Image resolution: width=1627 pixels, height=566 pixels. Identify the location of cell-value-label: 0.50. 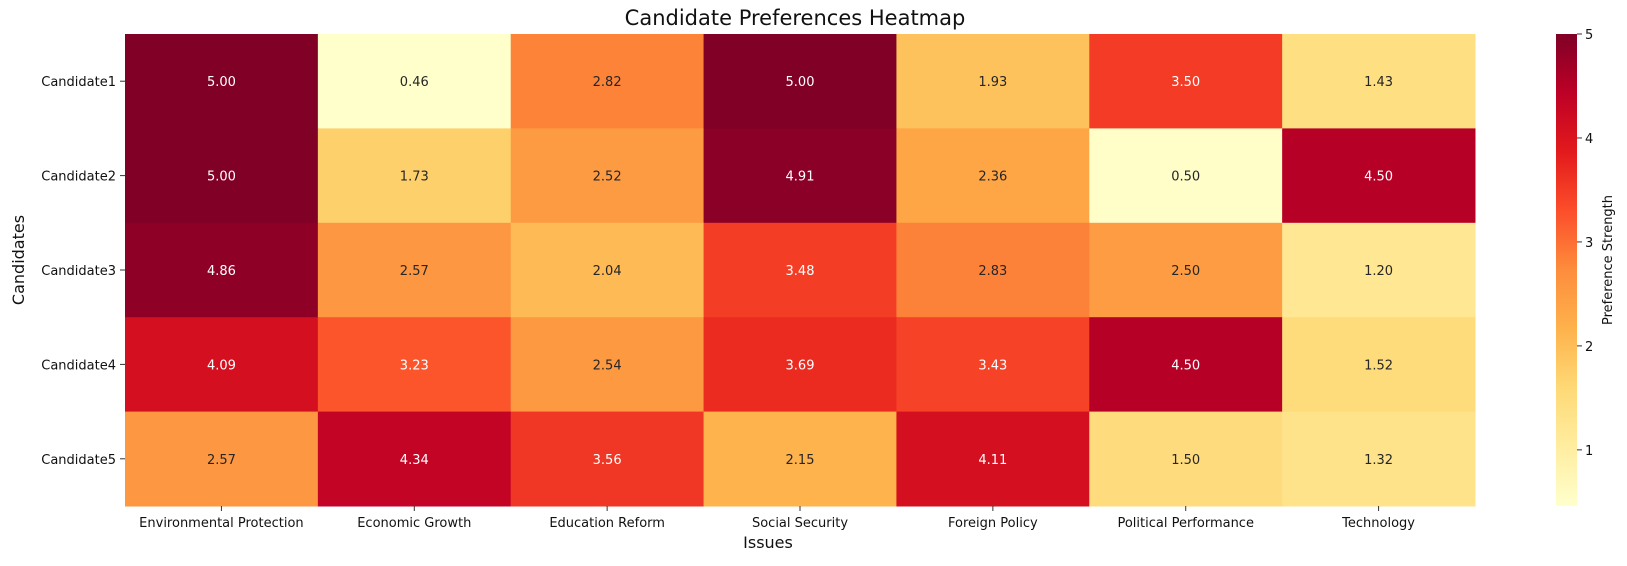
(1185, 177).